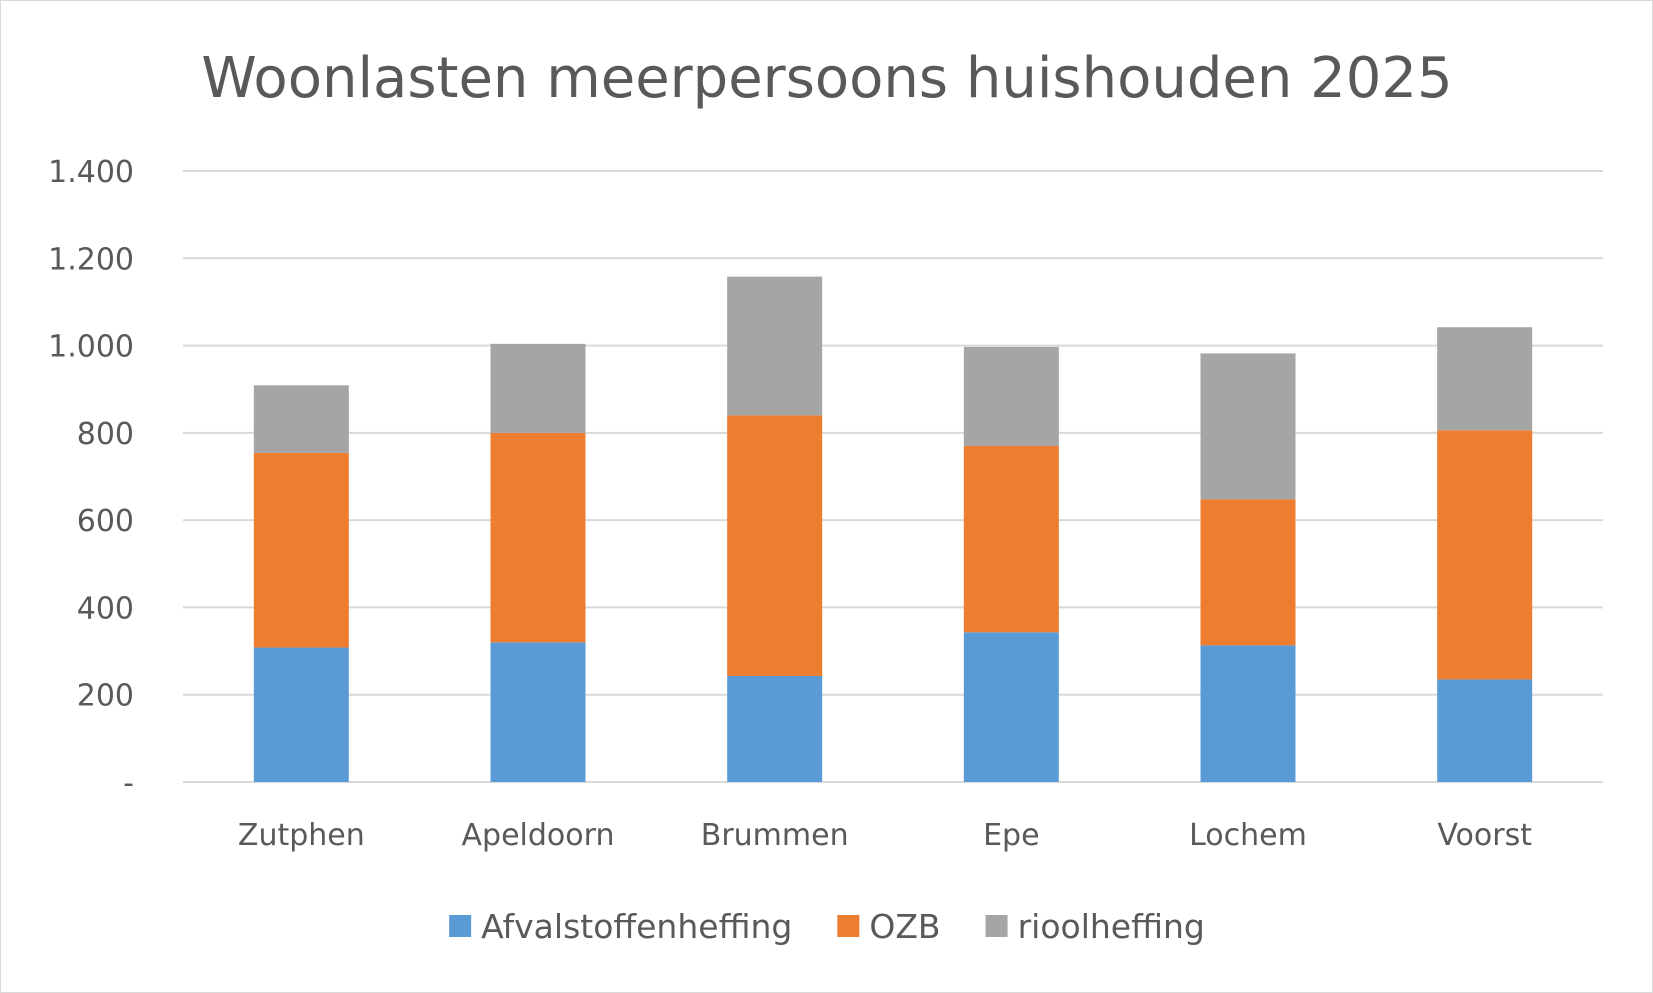 The width and height of the screenshot is (1653, 993). What do you see at coordinates (105, 608) in the screenshot?
I see `y-tick-label: 400` at bounding box center [105, 608].